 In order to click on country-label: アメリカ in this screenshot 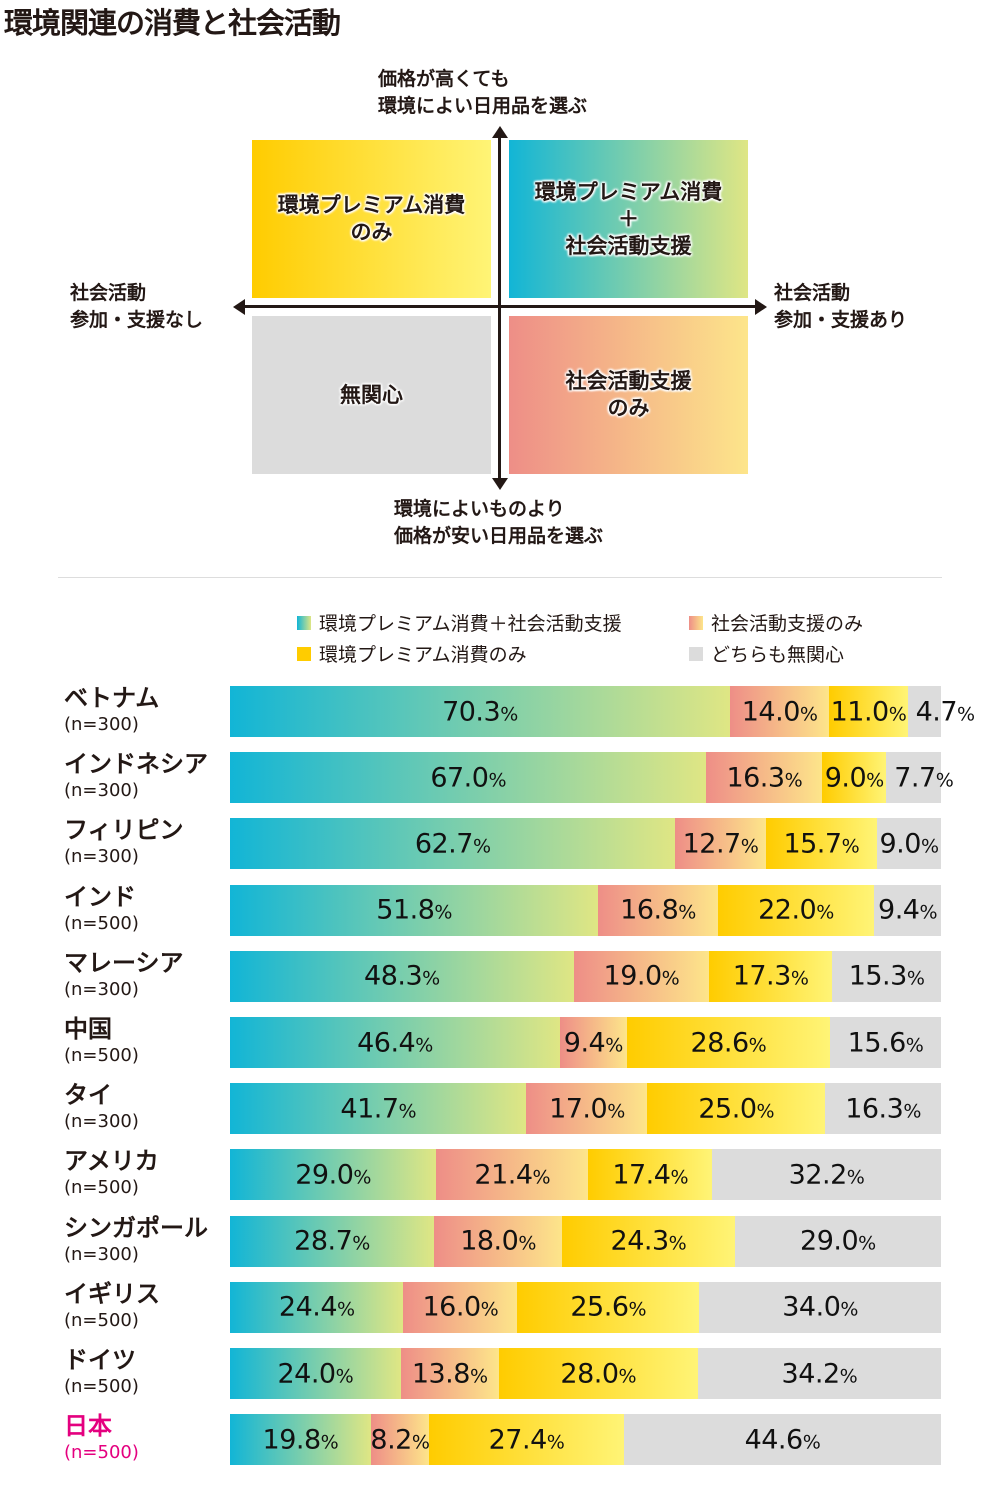, I will do `click(111, 1161)`.